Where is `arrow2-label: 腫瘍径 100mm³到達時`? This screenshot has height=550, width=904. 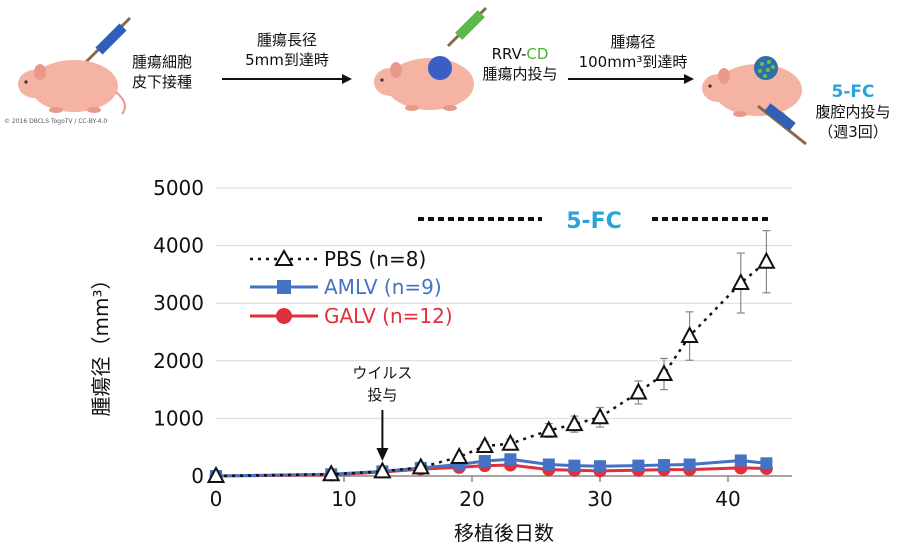
arrow2-label: 腫瘍径 100mm³到達時 is located at coordinates (633, 52).